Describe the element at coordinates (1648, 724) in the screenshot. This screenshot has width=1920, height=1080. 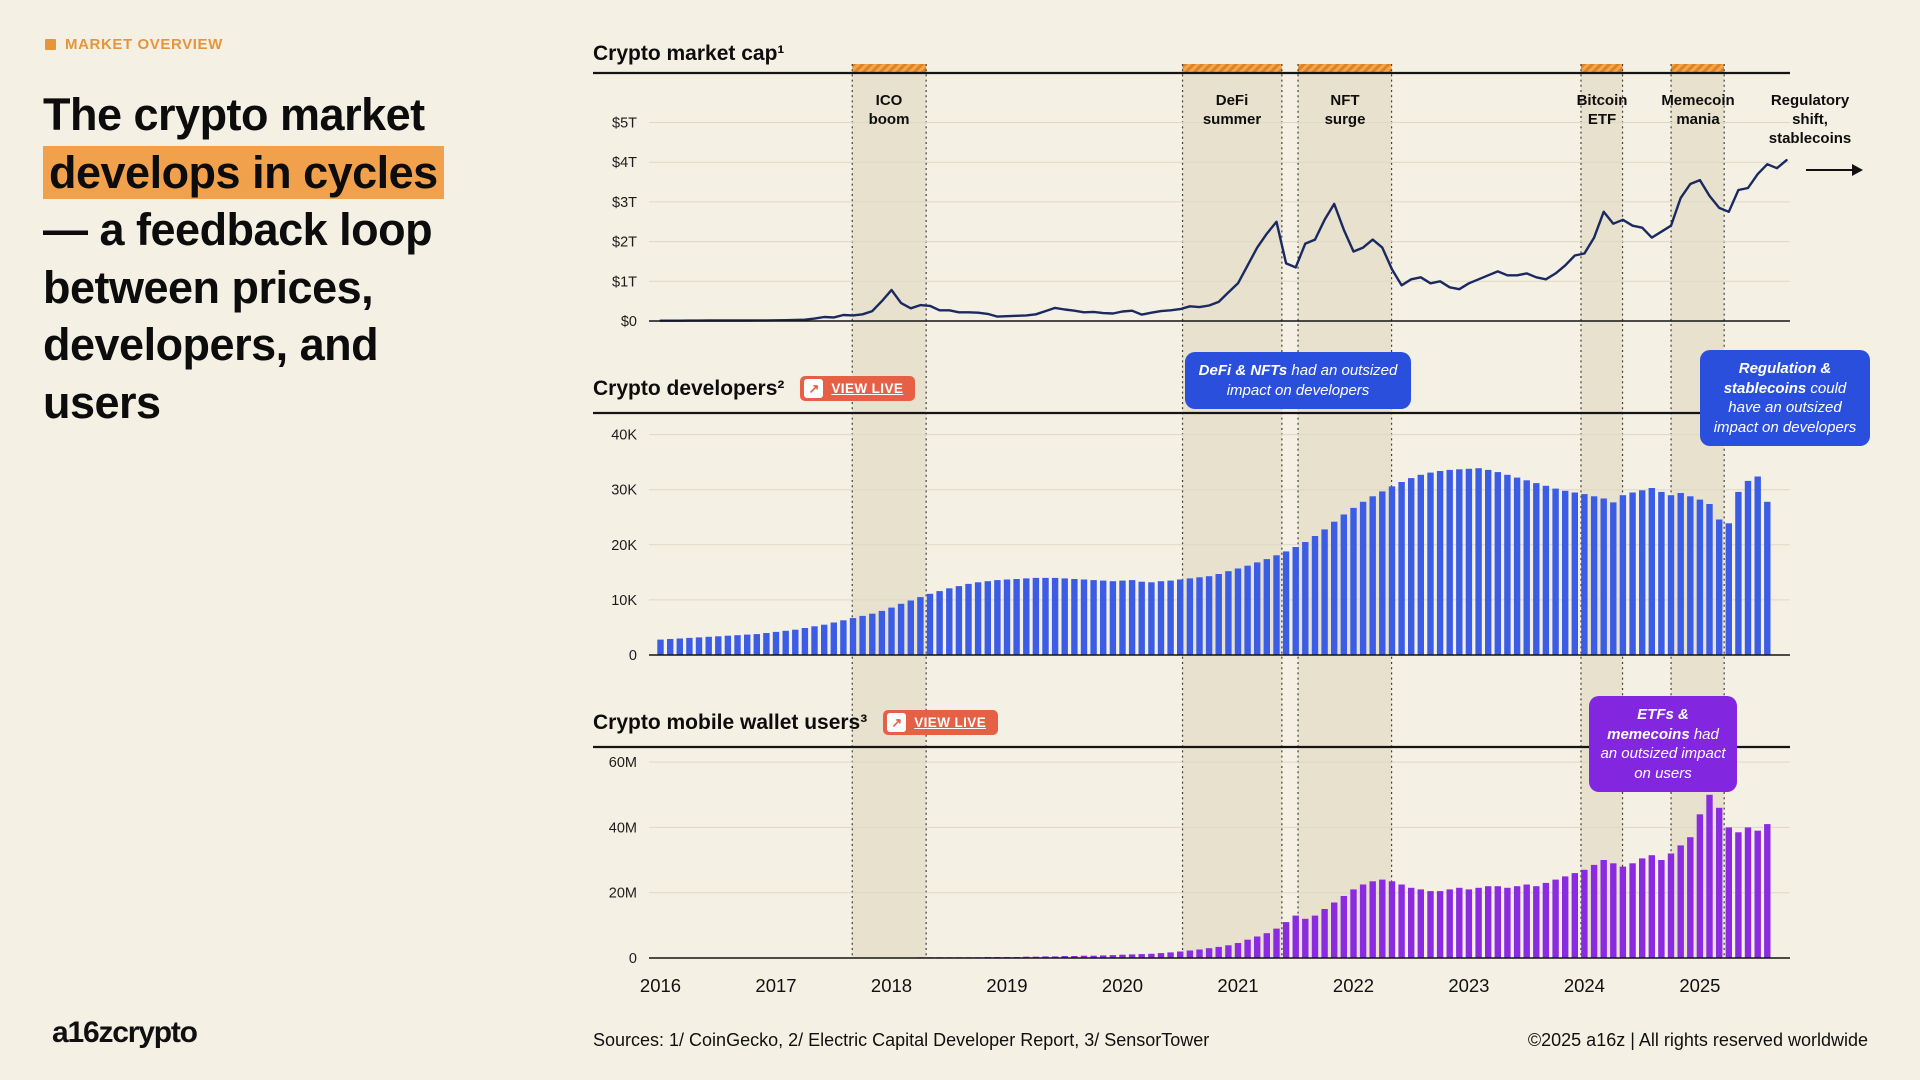
I see `callout-emphasis: ETFs & memecoins` at that location.